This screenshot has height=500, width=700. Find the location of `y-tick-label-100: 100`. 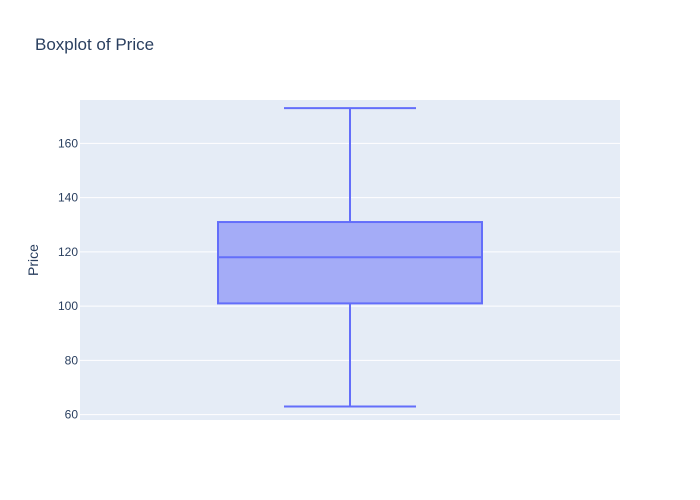

y-tick-label-100: 100 is located at coordinates (68, 306).